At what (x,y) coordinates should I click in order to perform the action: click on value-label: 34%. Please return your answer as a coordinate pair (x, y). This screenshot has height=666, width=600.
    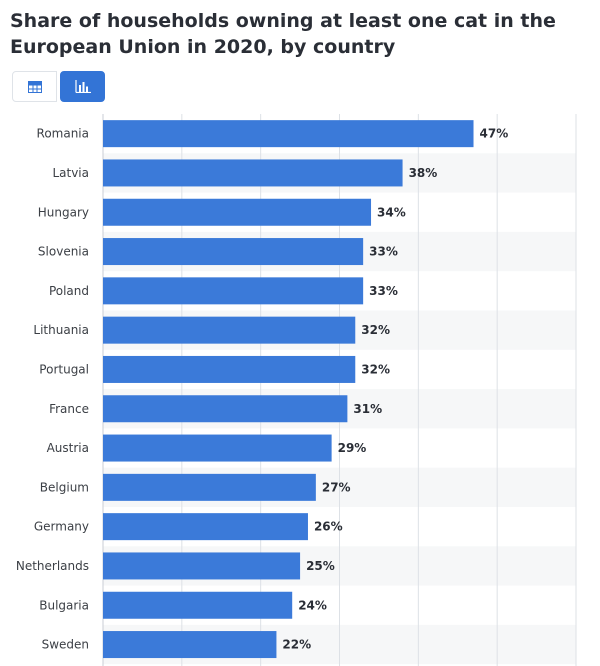
    Looking at the image, I should click on (391, 212).